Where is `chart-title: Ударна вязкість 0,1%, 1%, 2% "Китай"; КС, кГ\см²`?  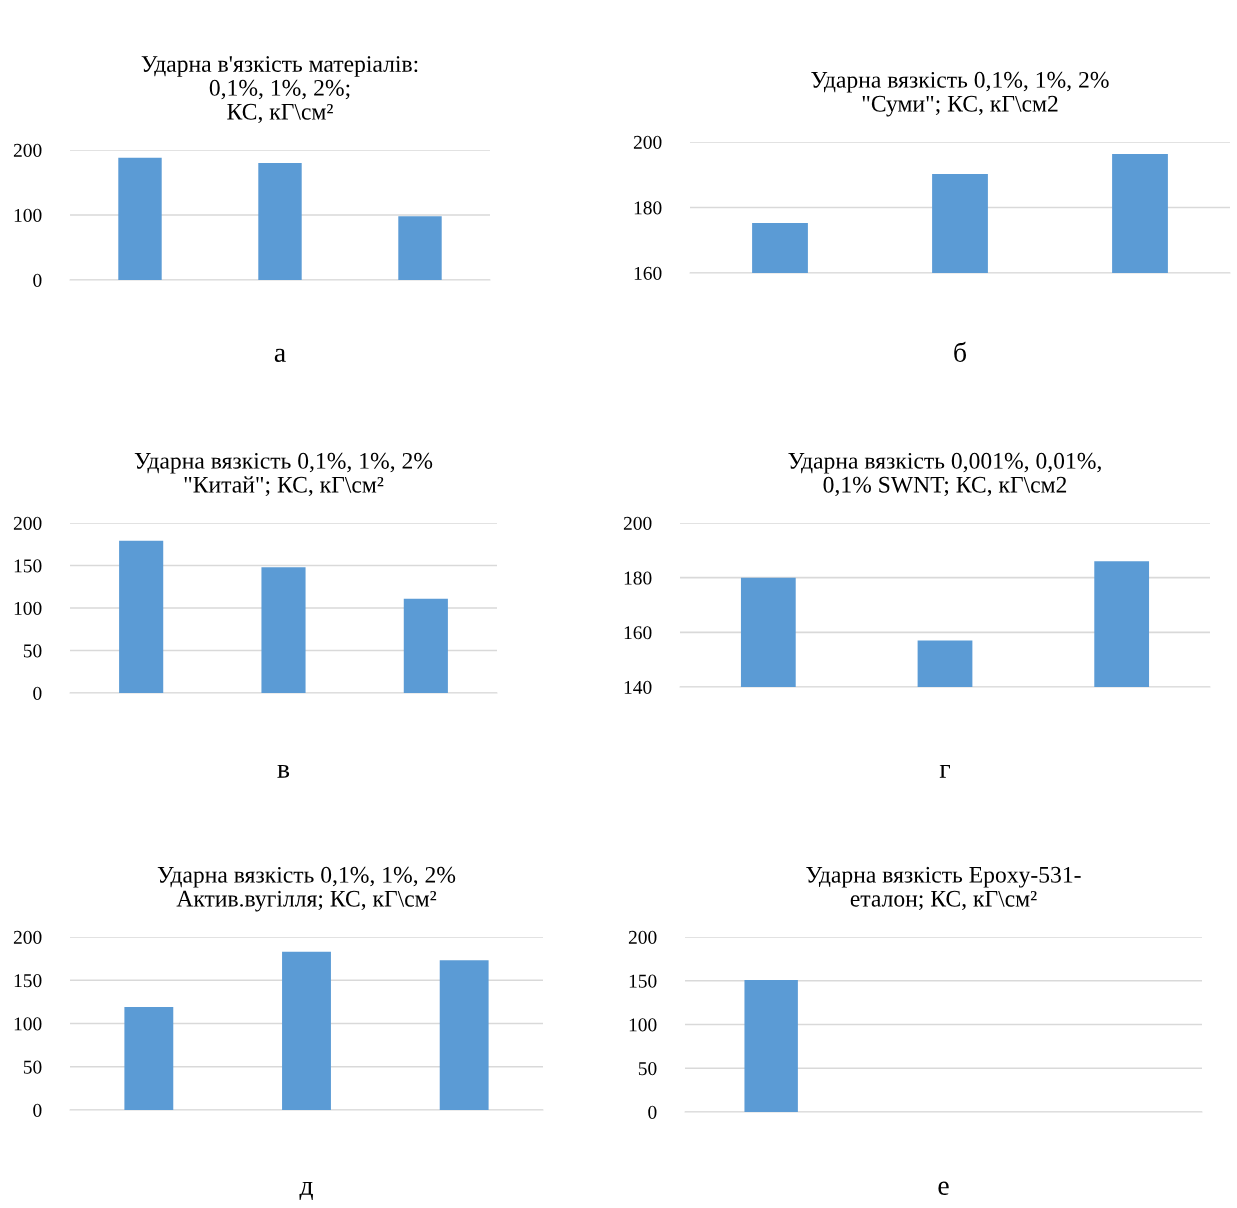
chart-title: Ударна вязкість 0,1%, 1%, 2% "Китай"; КС, кГ\см² is located at coordinates (283, 474).